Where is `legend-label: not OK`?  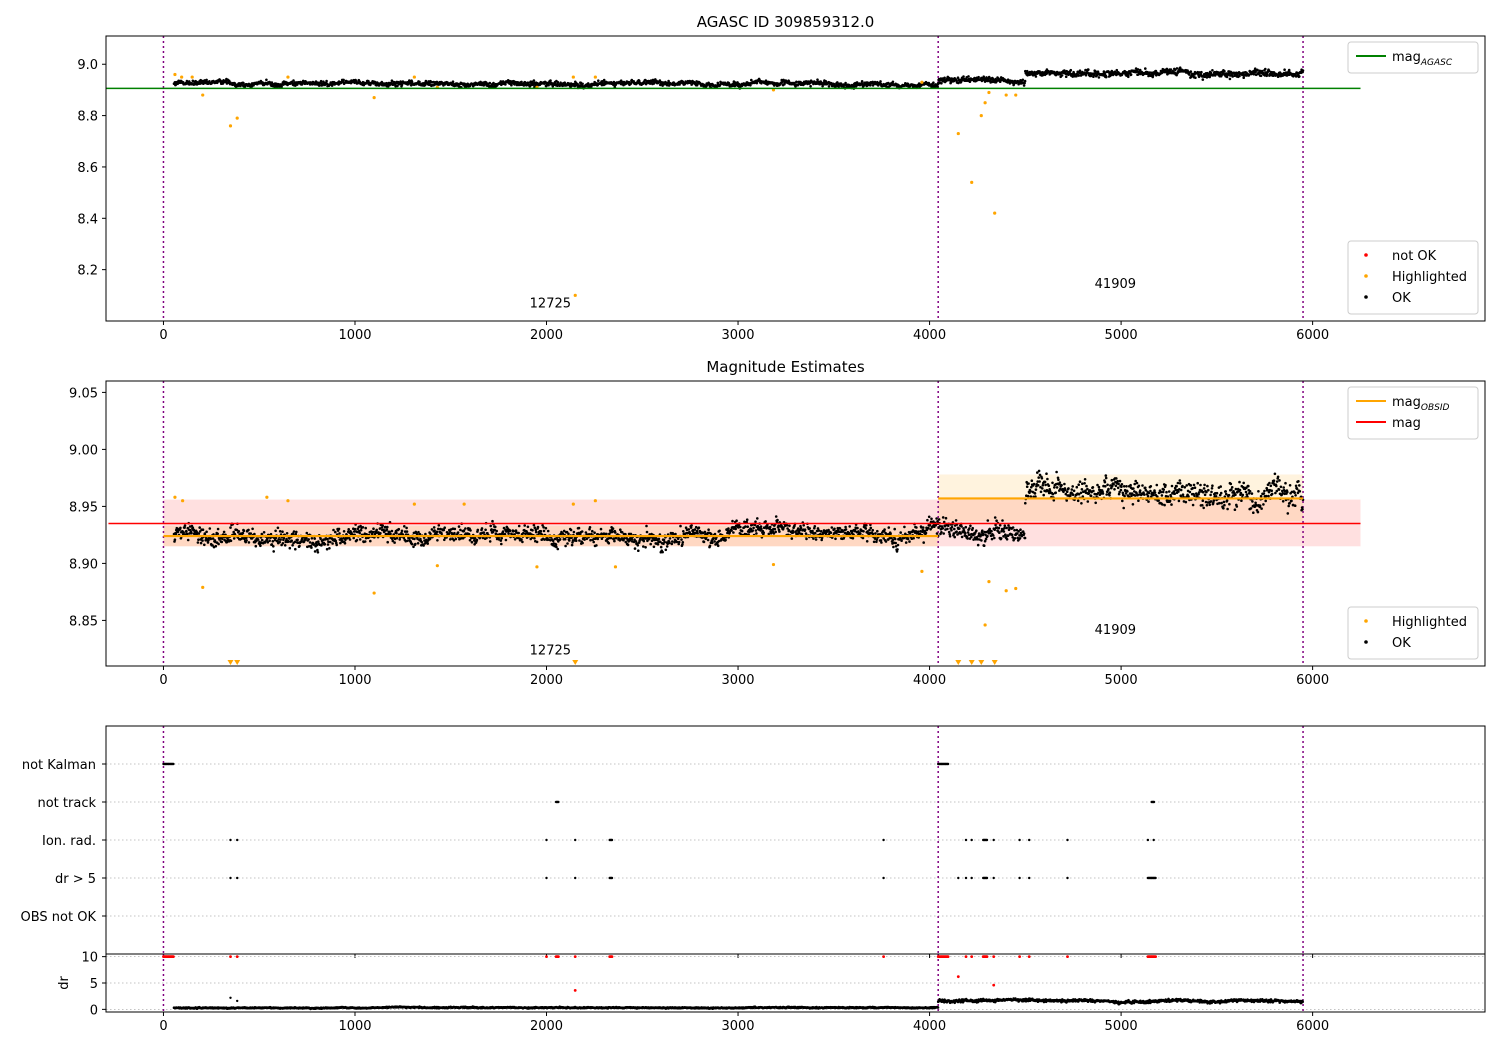 legend-label: not OK is located at coordinates (1414, 256).